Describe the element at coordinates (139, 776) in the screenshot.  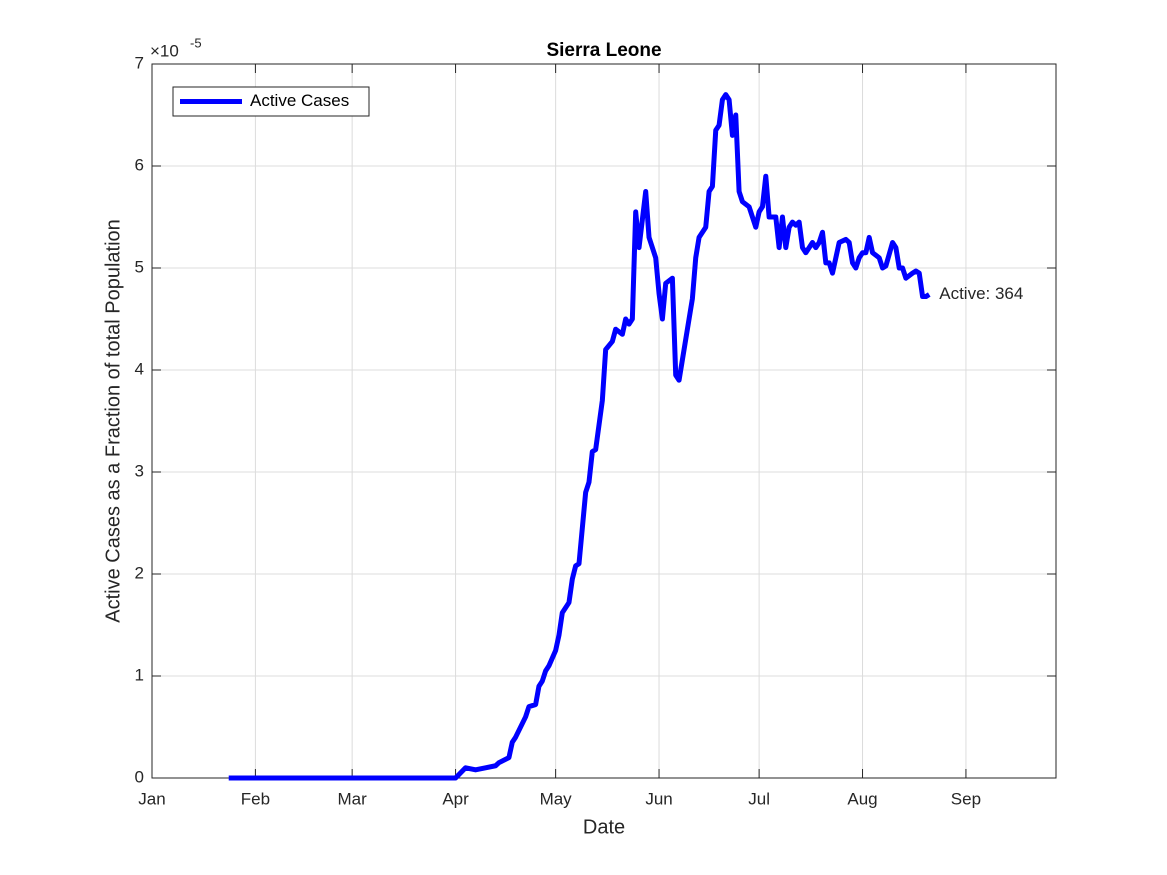
I see `y-tick-label: 0` at that location.